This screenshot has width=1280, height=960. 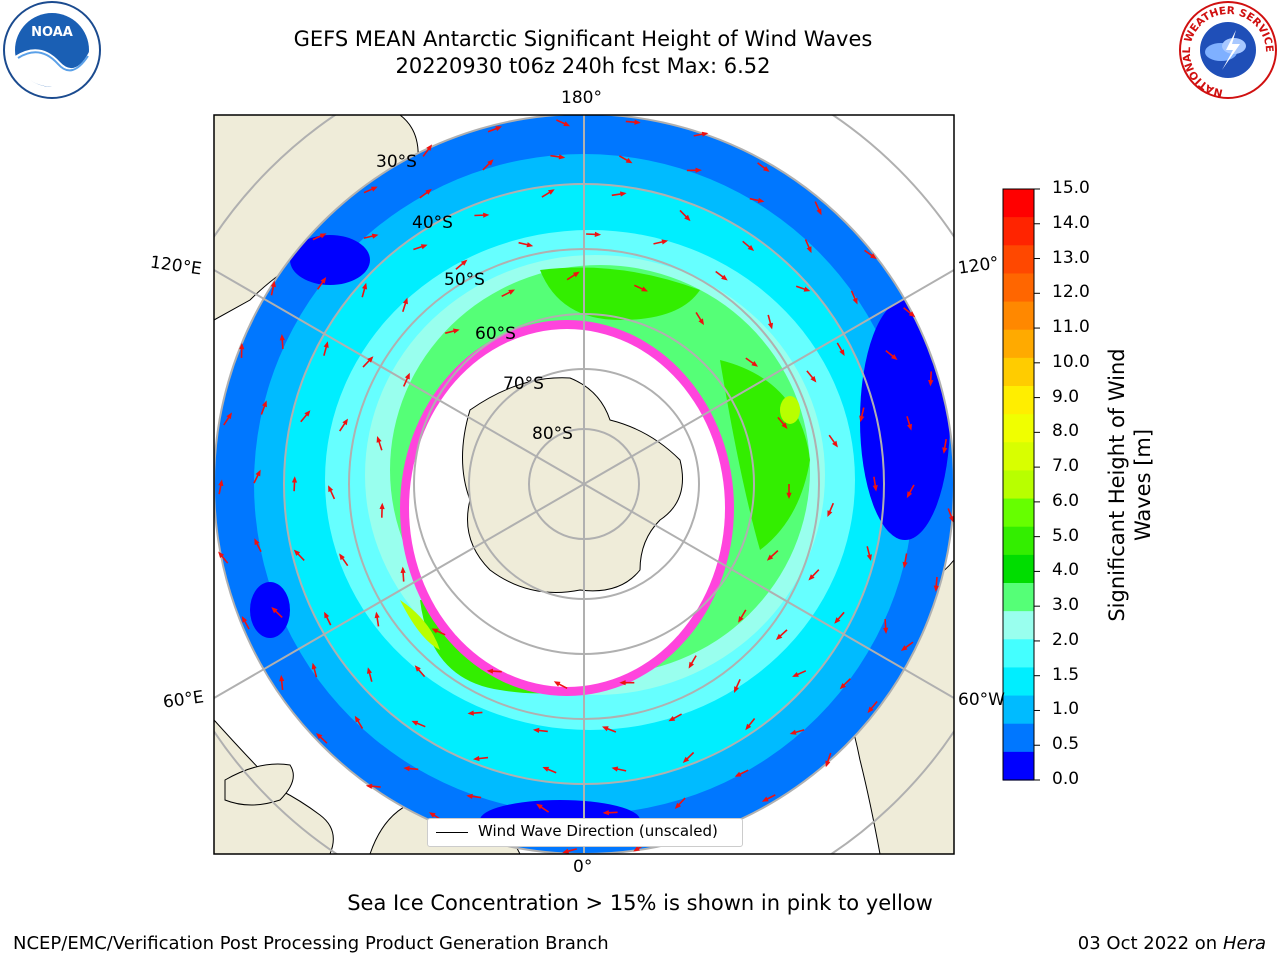 What do you see at coordinates (583, 66) in the screenshot?
I see `chart-subtitle: 20220930 t06z 240h fcst Max: 6.52` at bounding box center [583, 66].